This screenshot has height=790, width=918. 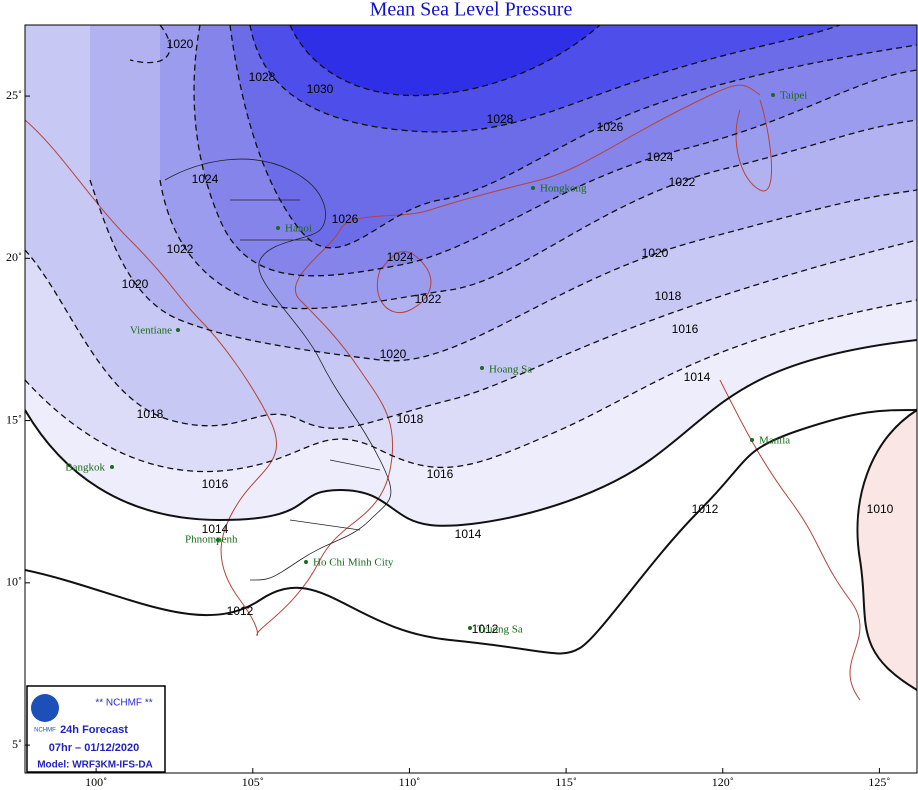 What do you see at coordinates (278, 369) in the screenshot?
I see `border` at bounding box center [278, 369].